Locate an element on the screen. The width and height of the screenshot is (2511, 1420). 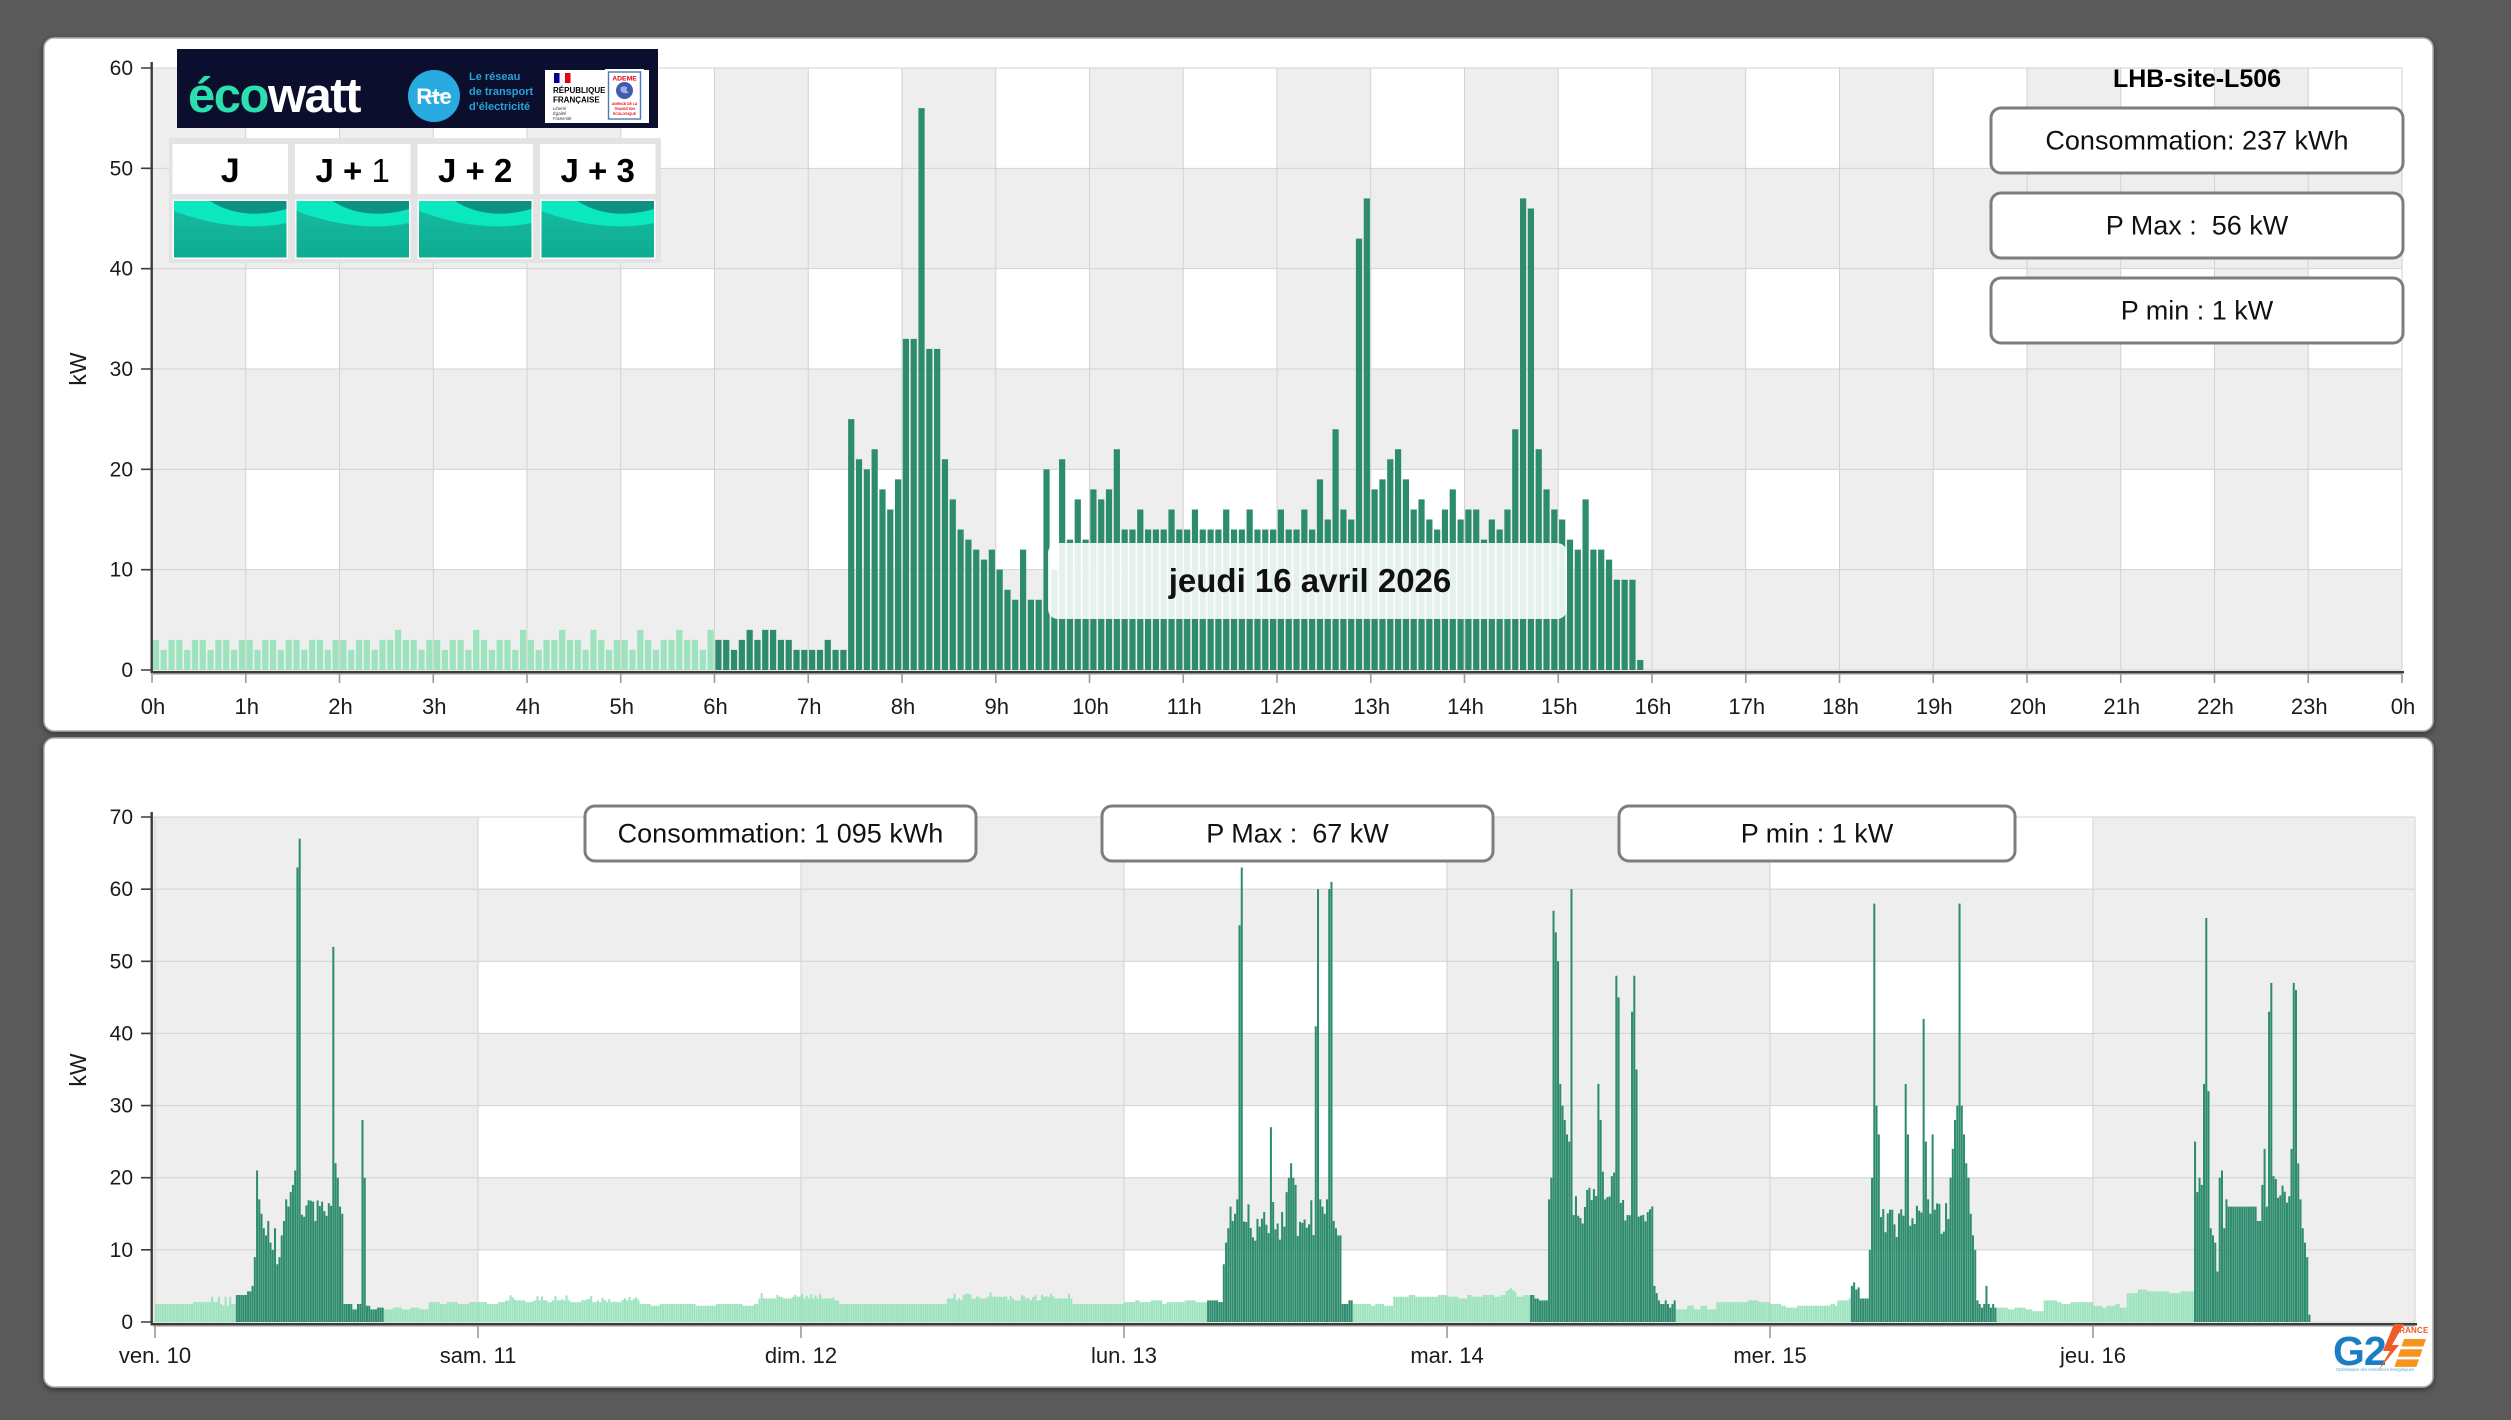
svg-text: 21h is located at coordinates (2121, 706).